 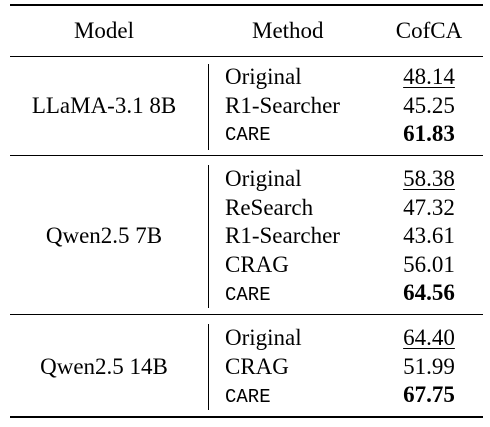 What do you see at coordinates (104, 235) in the screenshot?
I see `model-label: Qwen2.5 7B` at bounding box center [104, 235].